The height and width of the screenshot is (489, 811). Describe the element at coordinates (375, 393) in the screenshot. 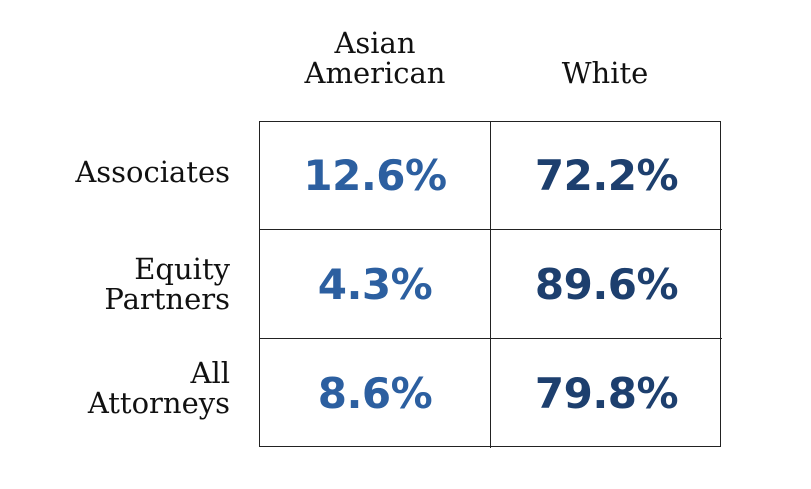

I see `cell-all-attorneys-asian-american: 8.6%` at that location.